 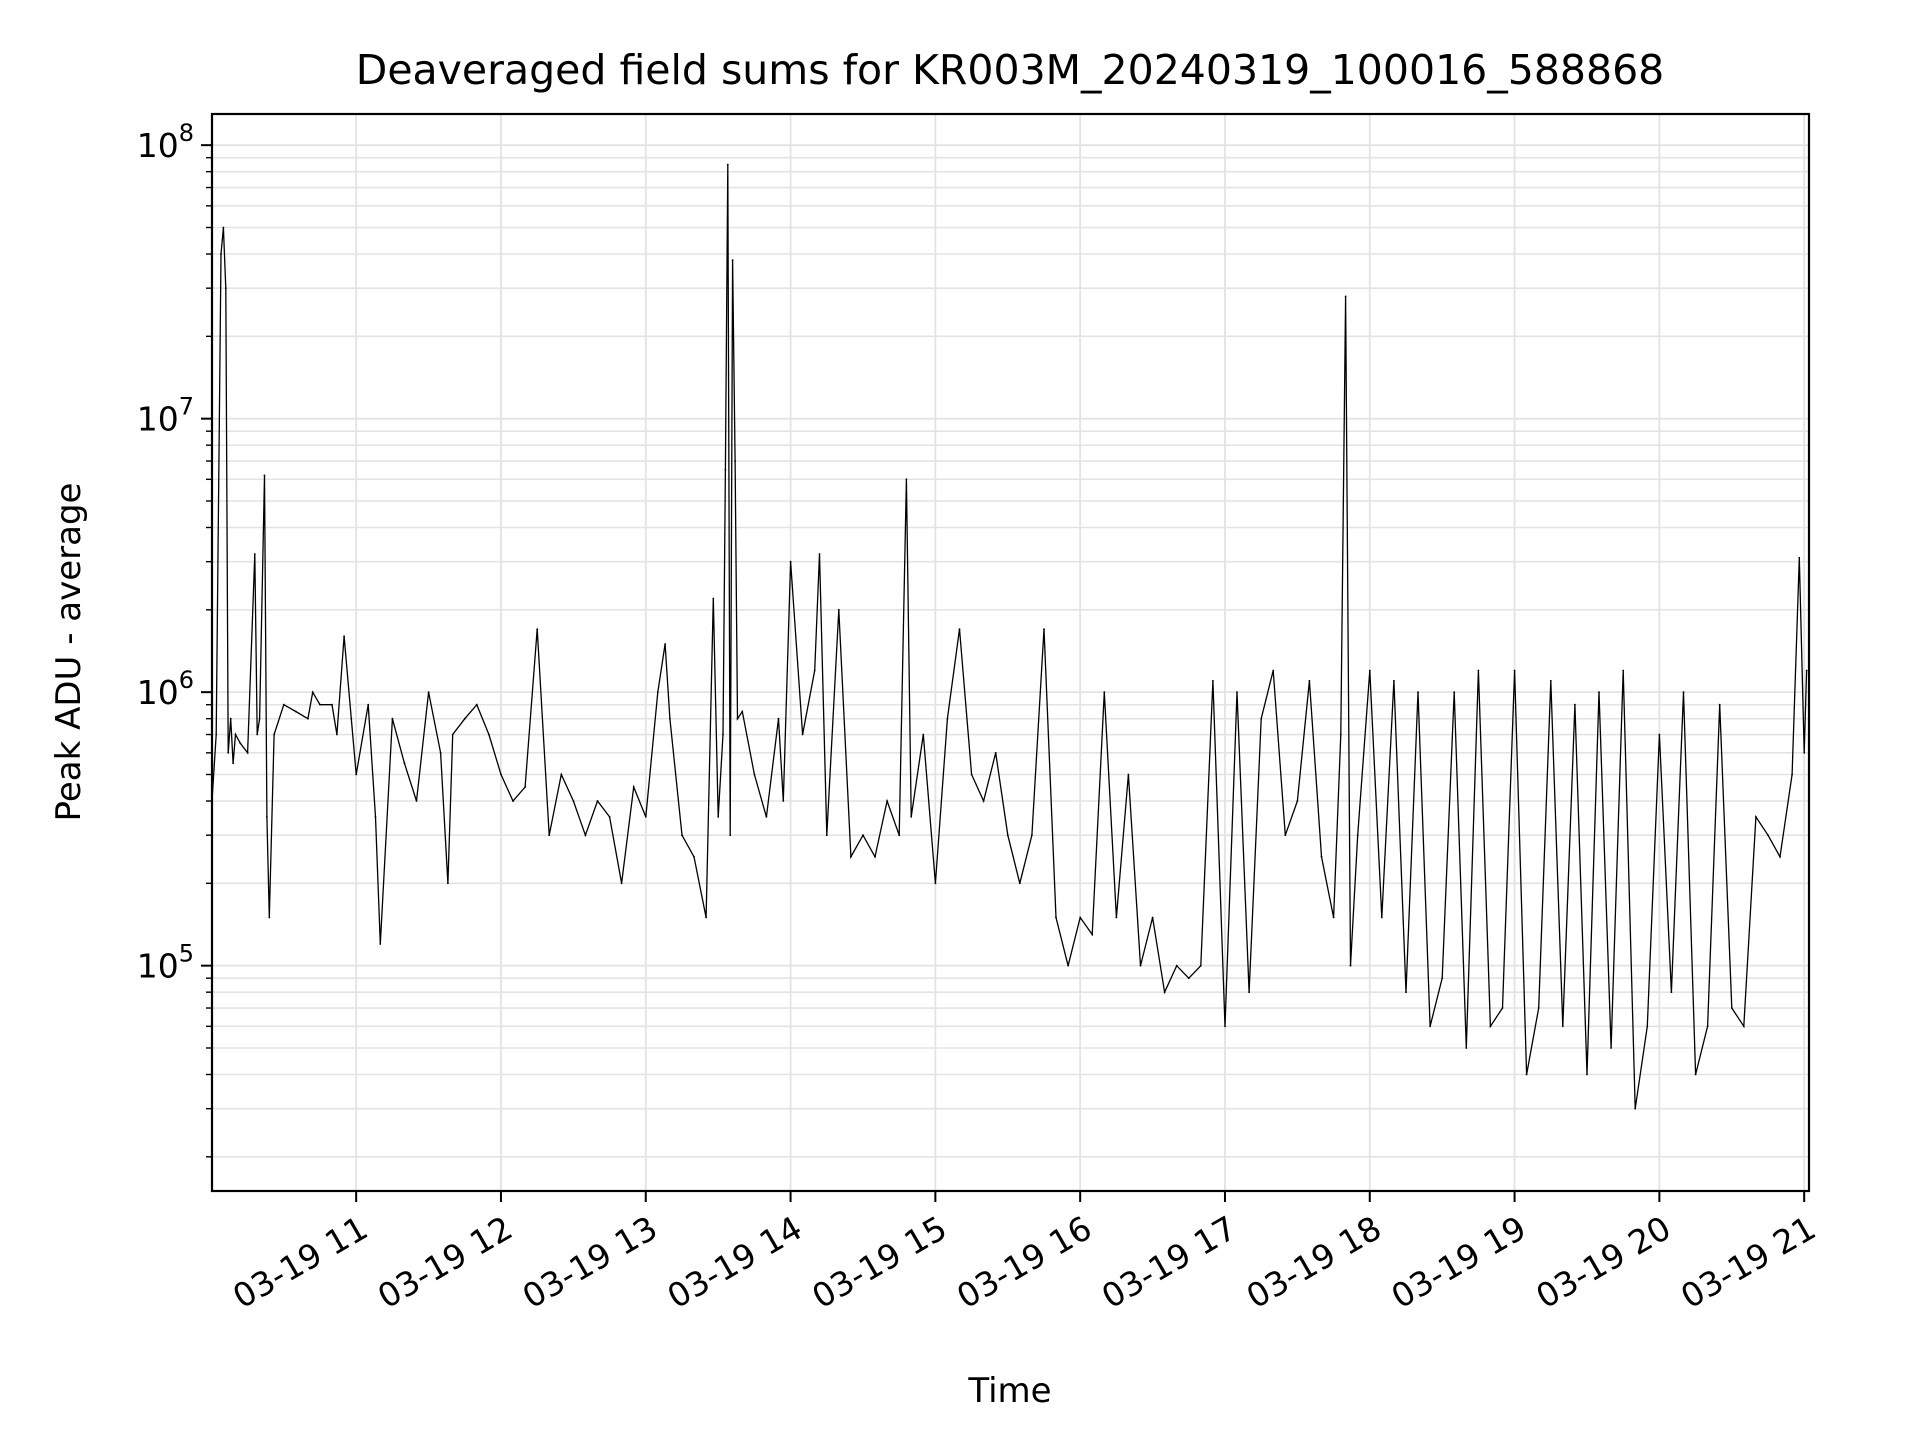 I want to click on x-axis-label: Time, so click(x=1009, y=1391).